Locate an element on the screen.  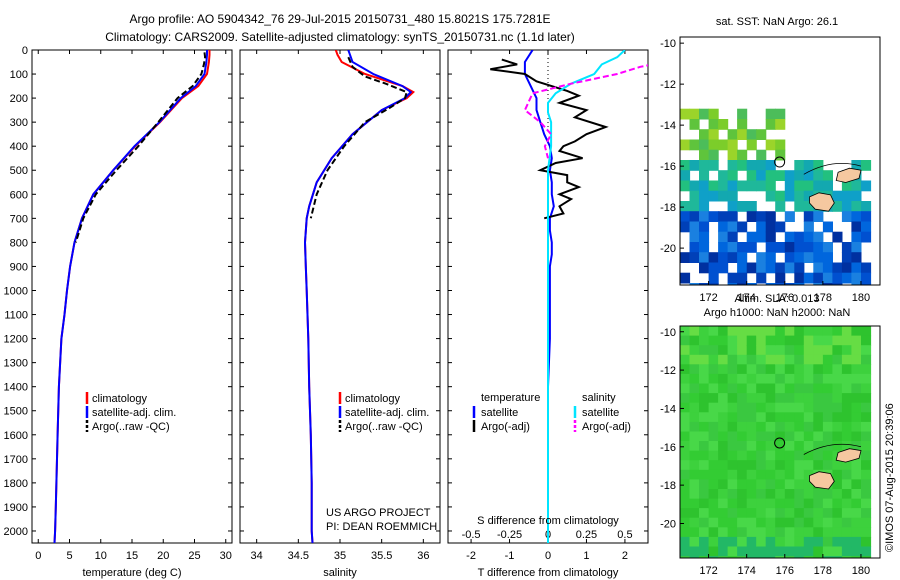
legend-argo-label: Argo(..raw -QC) is located at coordinates (384, 427).